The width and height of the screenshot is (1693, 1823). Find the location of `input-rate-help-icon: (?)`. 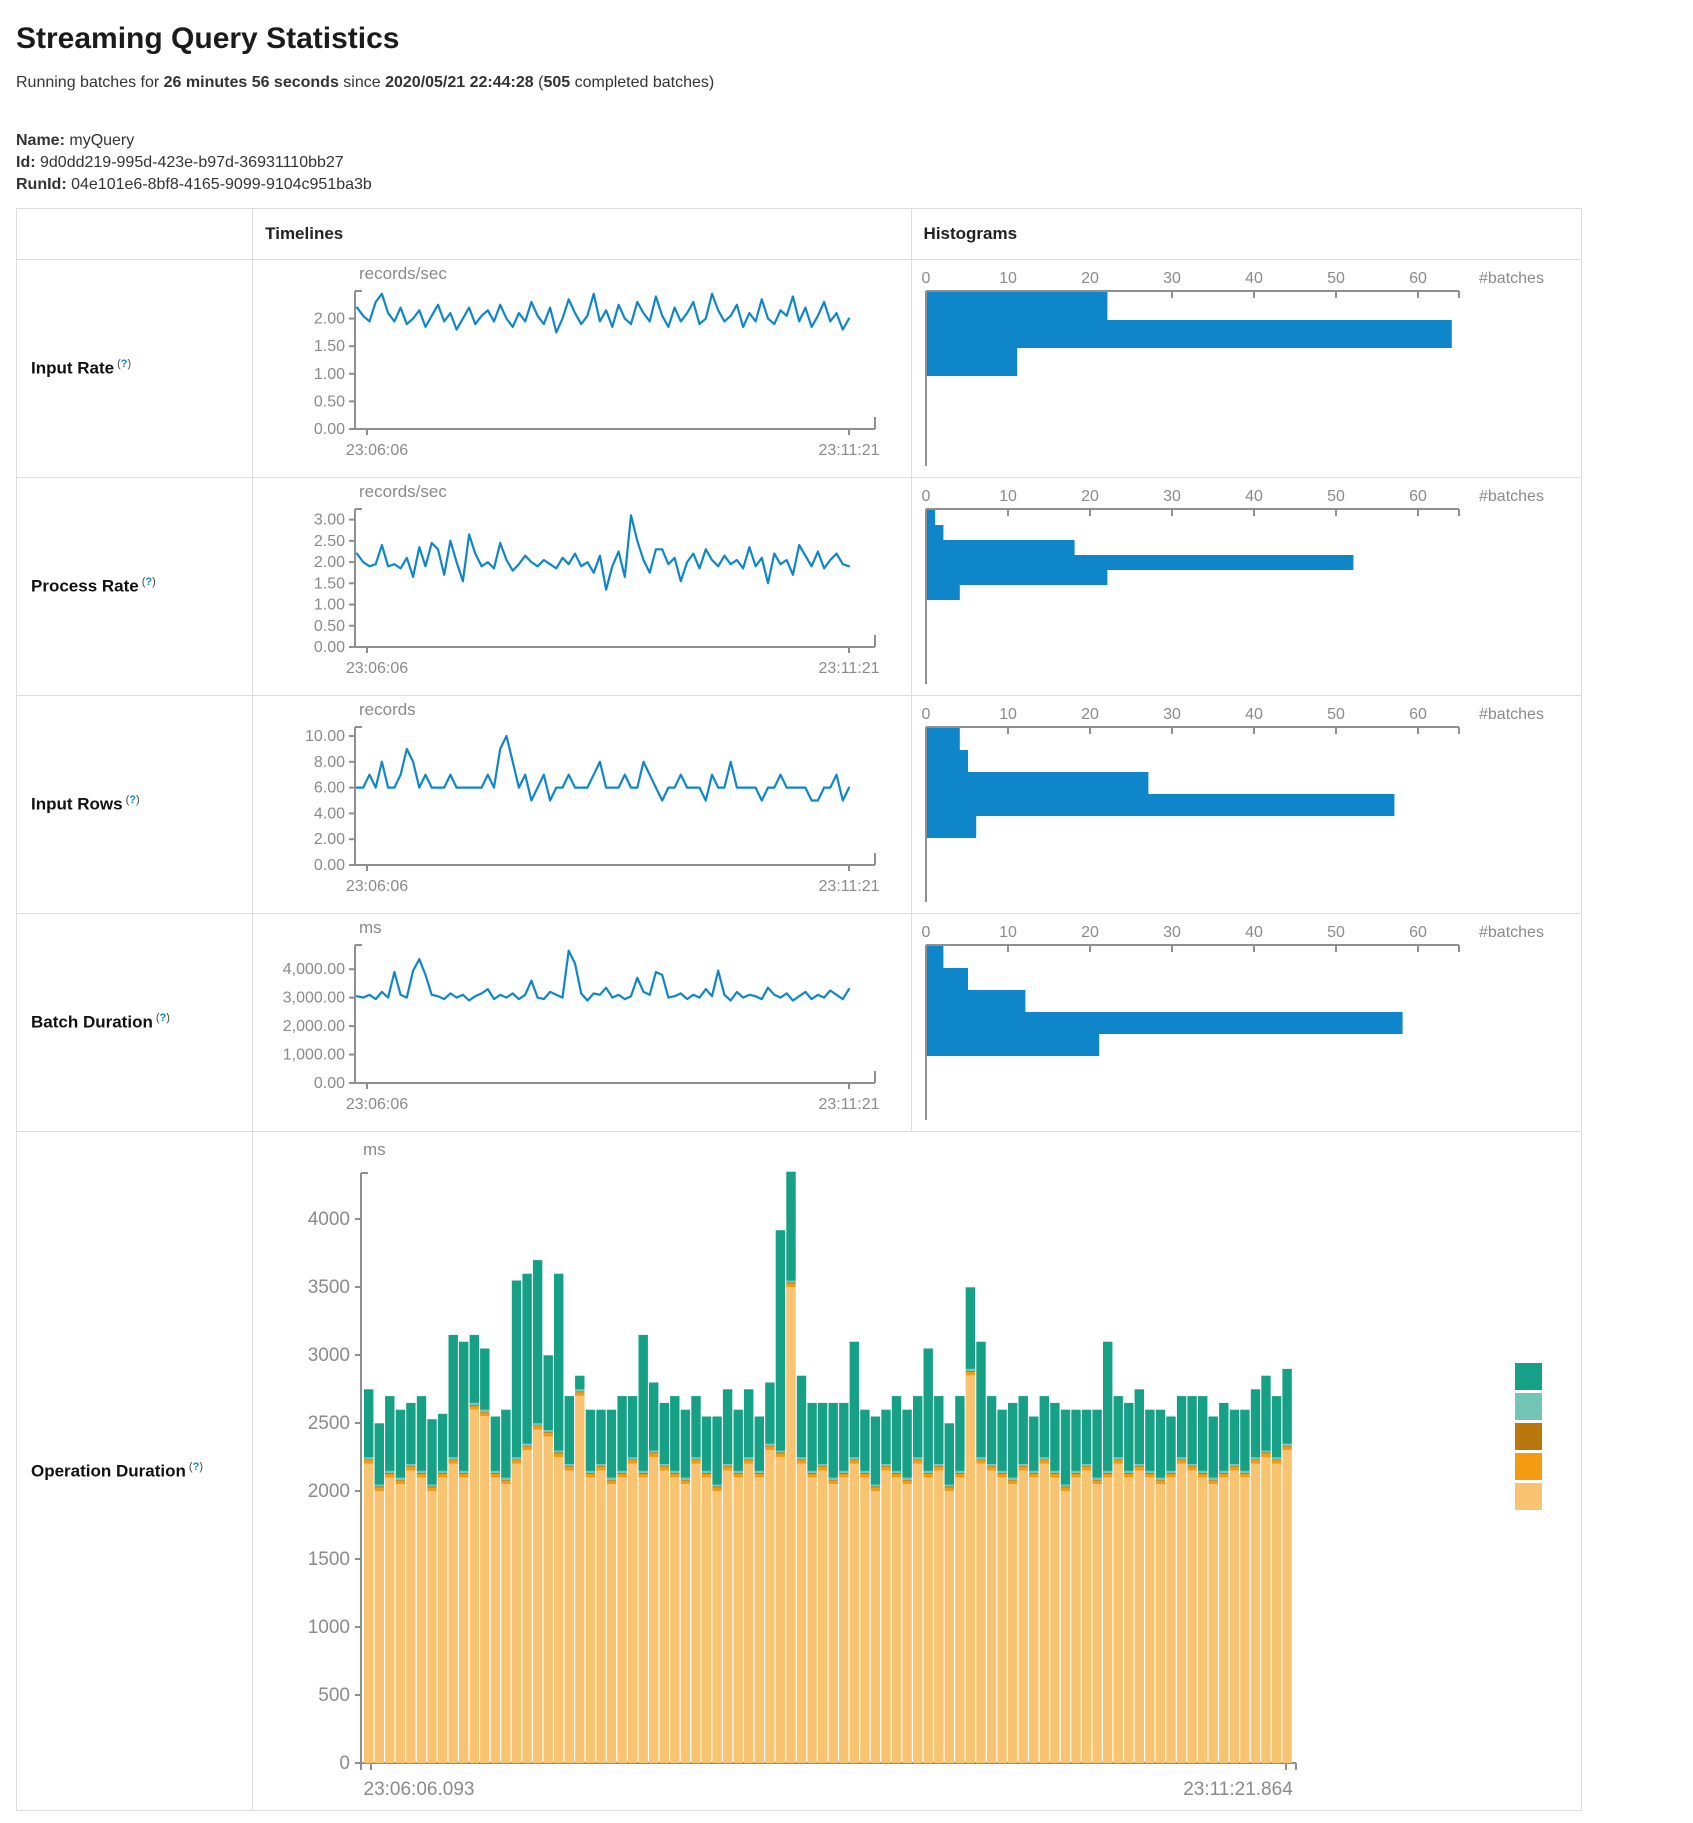

input-rate-help-icon: (?) is located at coordinates (124, 364).